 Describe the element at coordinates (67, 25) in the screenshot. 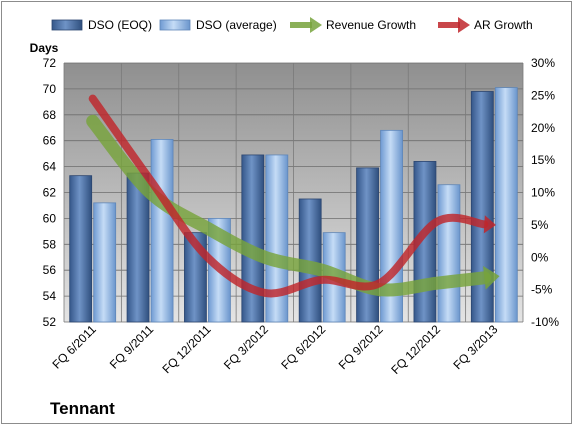

I see `legend-swatch-dso-eoq-` at that location.